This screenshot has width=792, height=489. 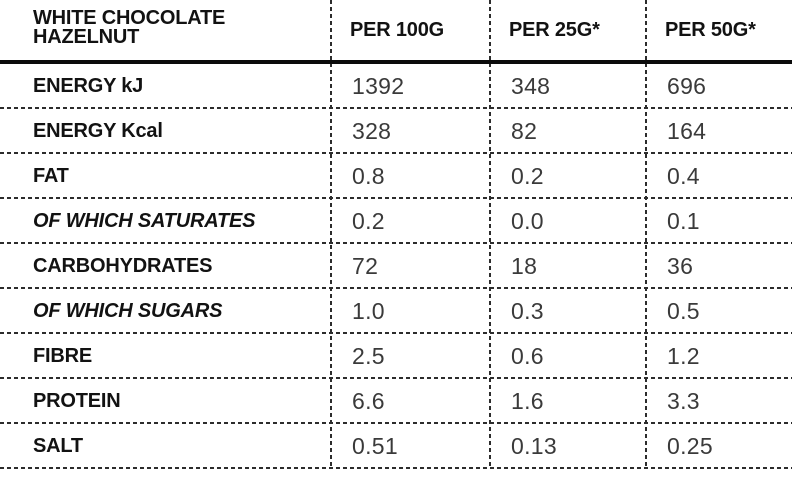 What do you see at coordinates (58, 446) in the screenshot?
I see `row-label: SALT` at bounding box center [58, 446].